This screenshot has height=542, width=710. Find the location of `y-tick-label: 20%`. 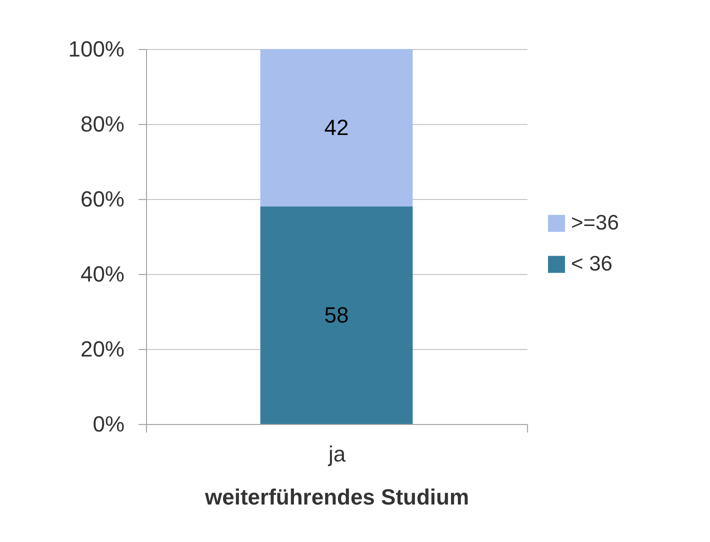

y-tick-label: 20% is located at coordinates (102, 349).